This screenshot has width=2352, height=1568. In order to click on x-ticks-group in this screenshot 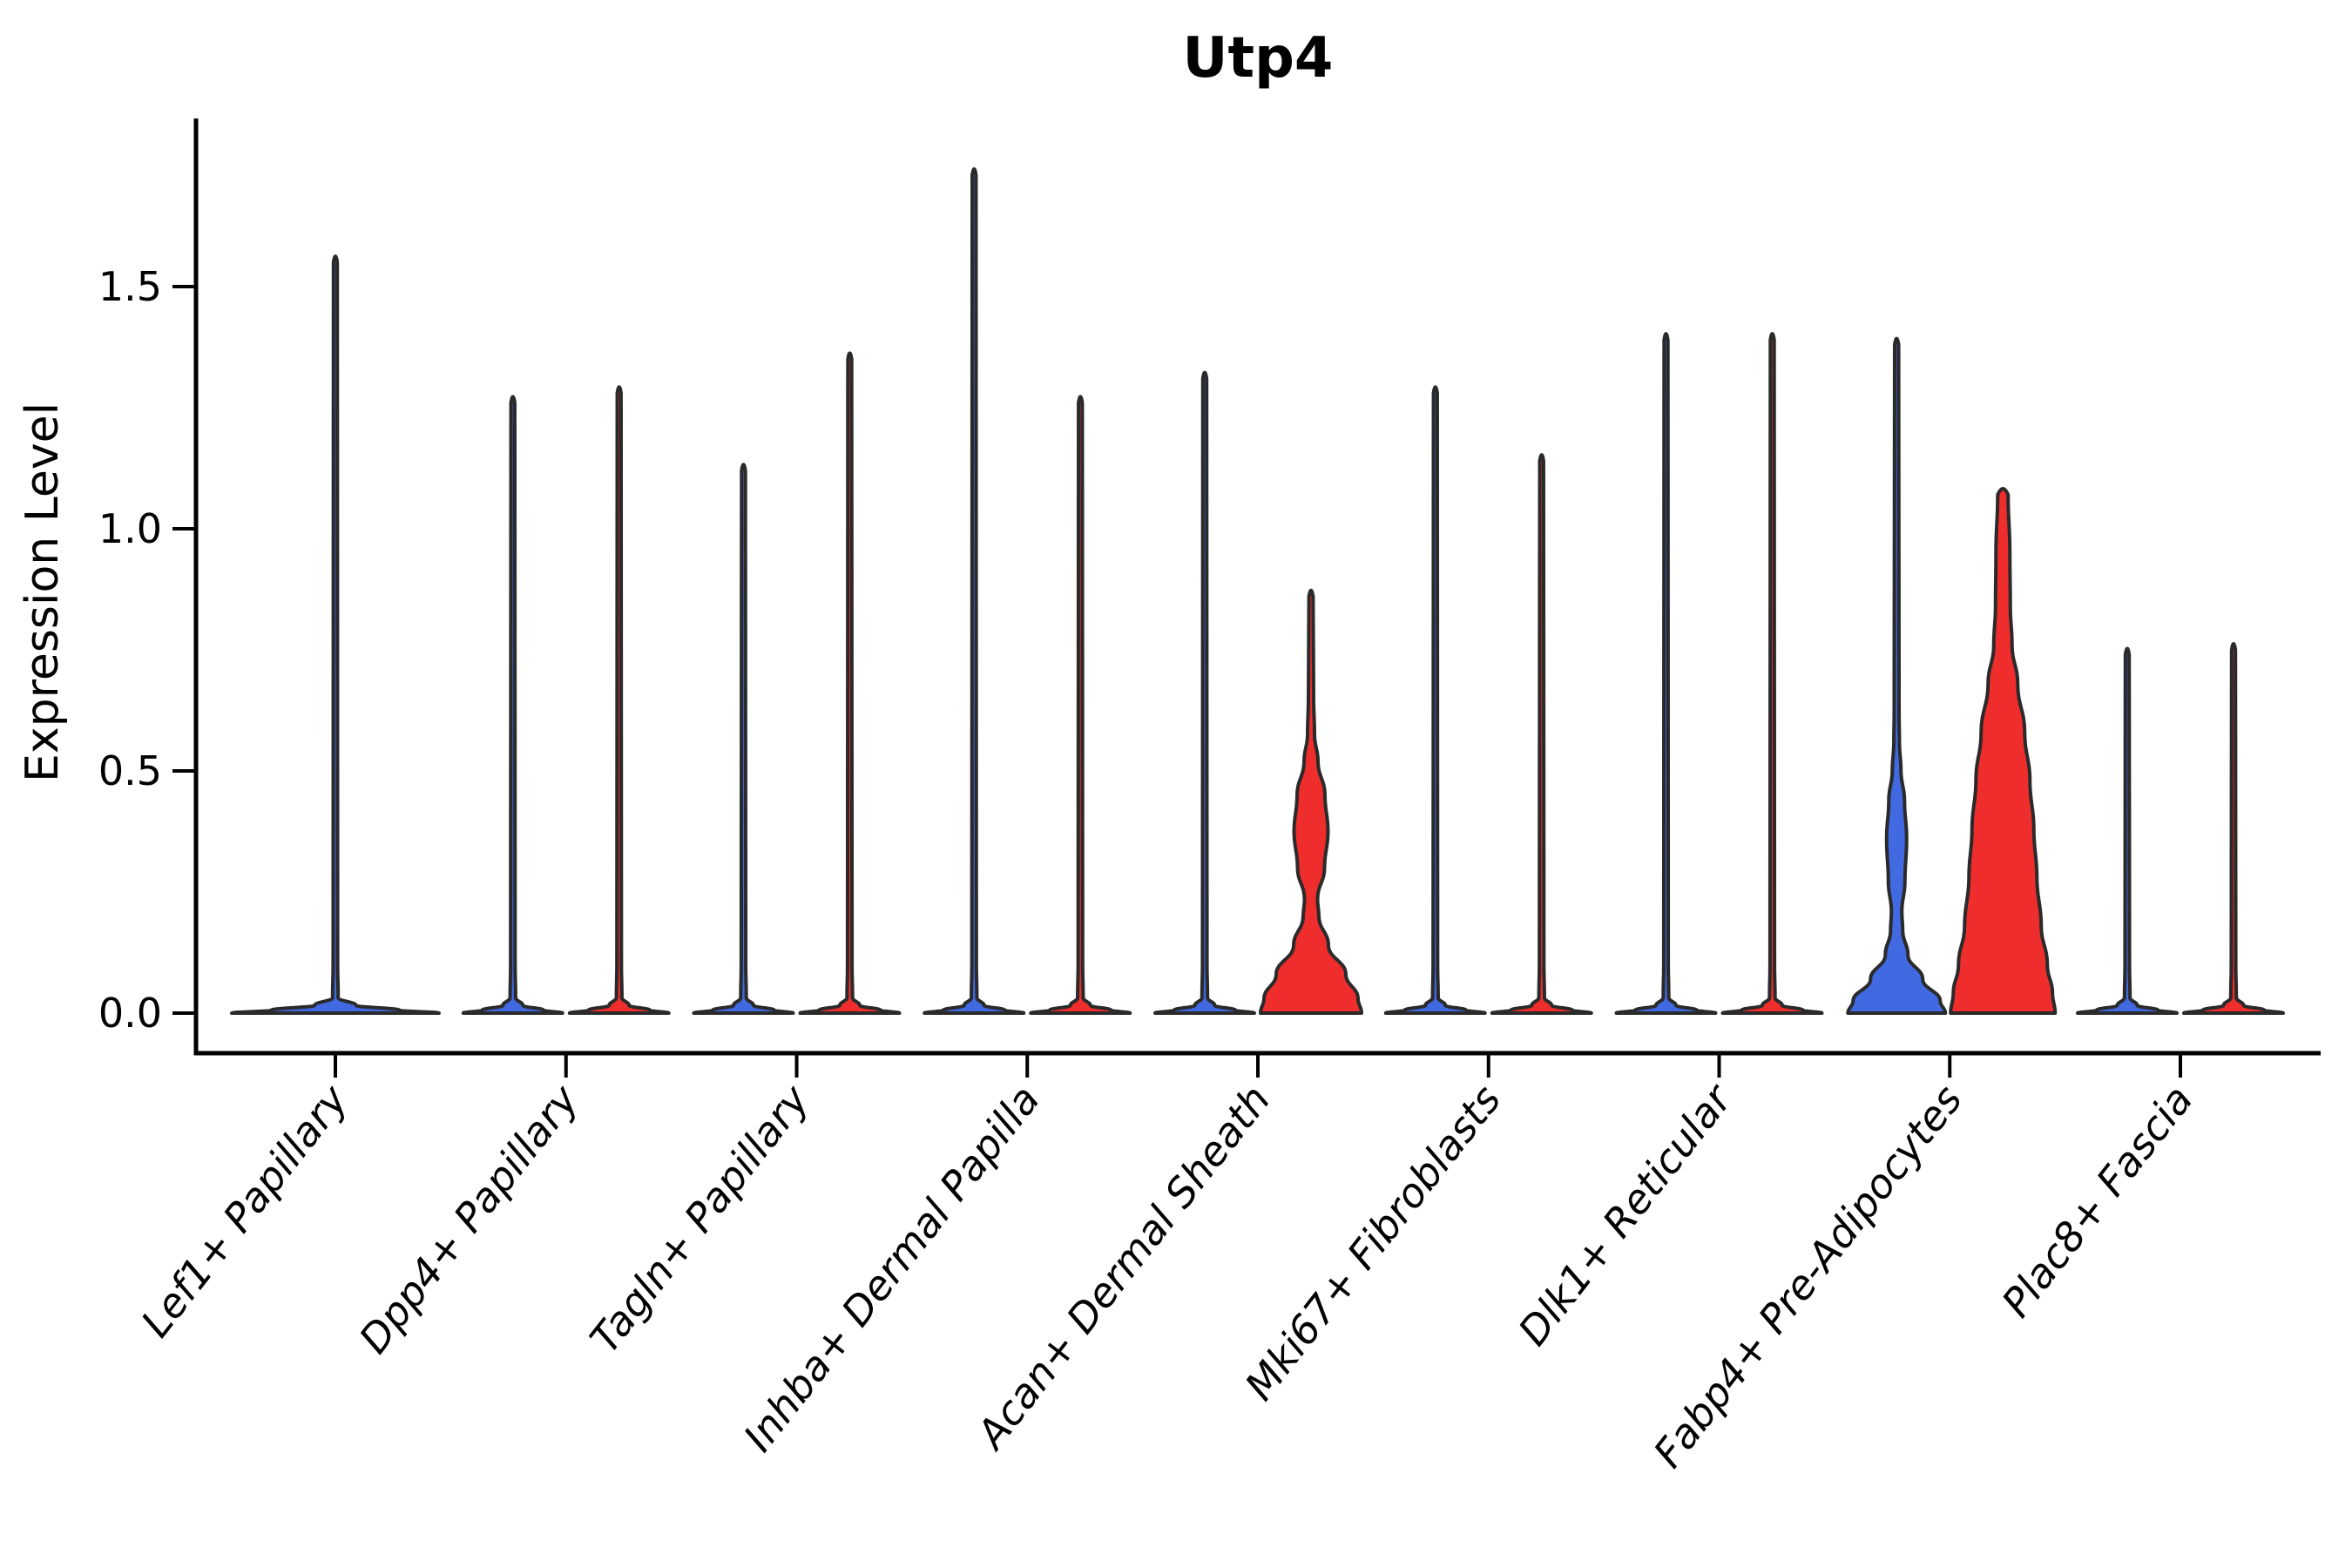, I will do `click(1258, 1065)`.